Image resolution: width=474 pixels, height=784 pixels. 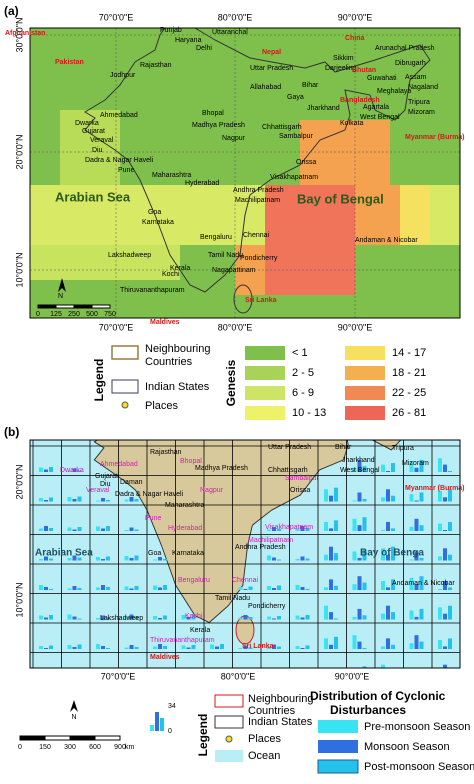 I want to click on scale-label: 300, so click(x=70, y=747).